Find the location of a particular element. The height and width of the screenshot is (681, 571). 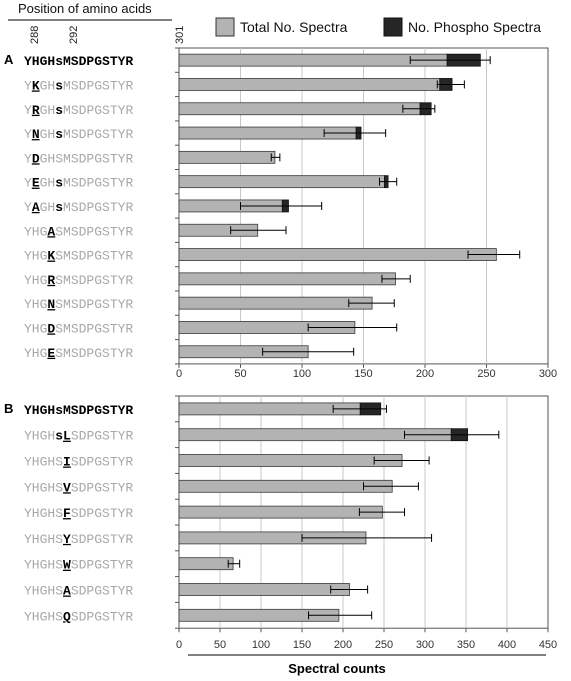

mutated-residue: F is located at coordinates (67, 513).